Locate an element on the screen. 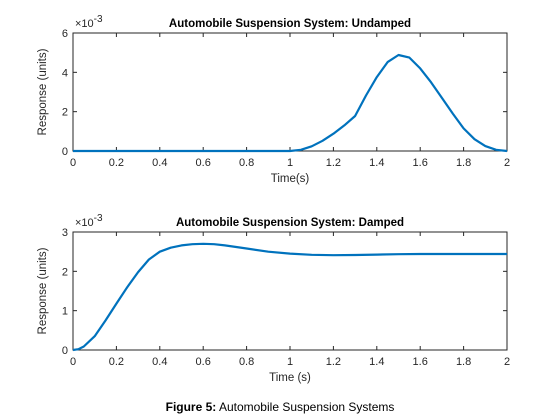 This screenshot has width=560, height=420. damped-xtick-label: 2 is located at coordinates (507, 362).